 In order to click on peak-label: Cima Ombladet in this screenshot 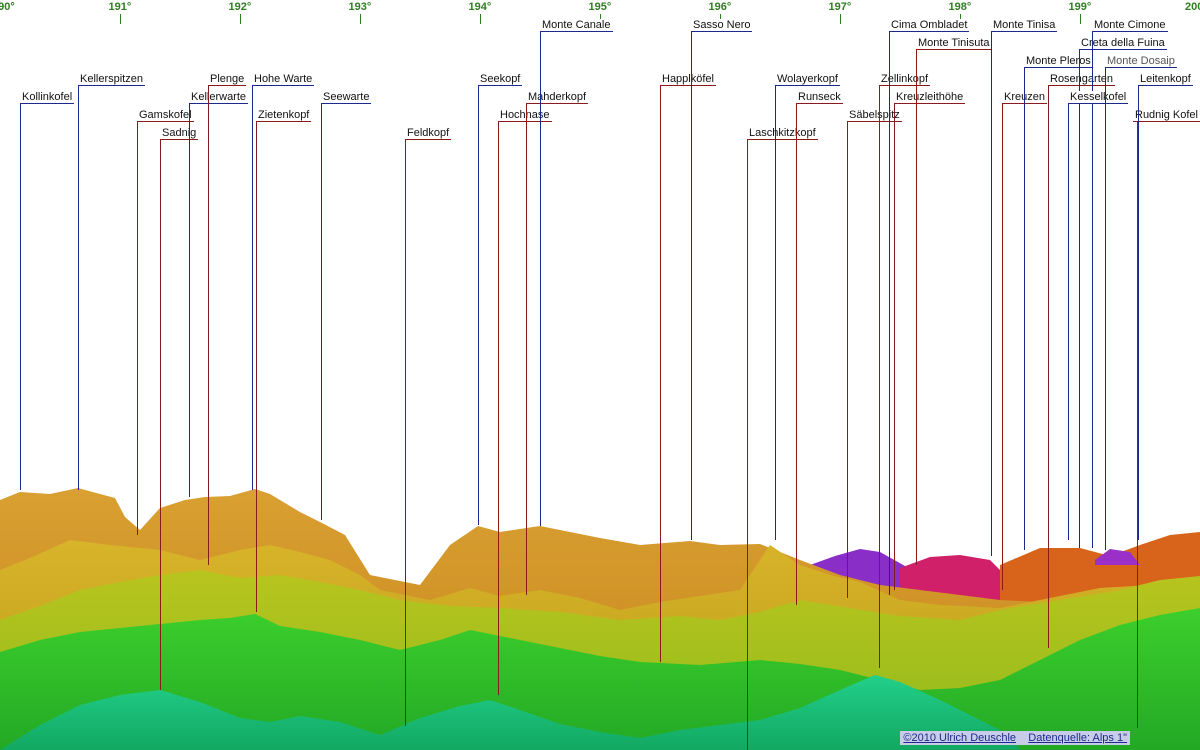, I will do `click(929, 25)`.